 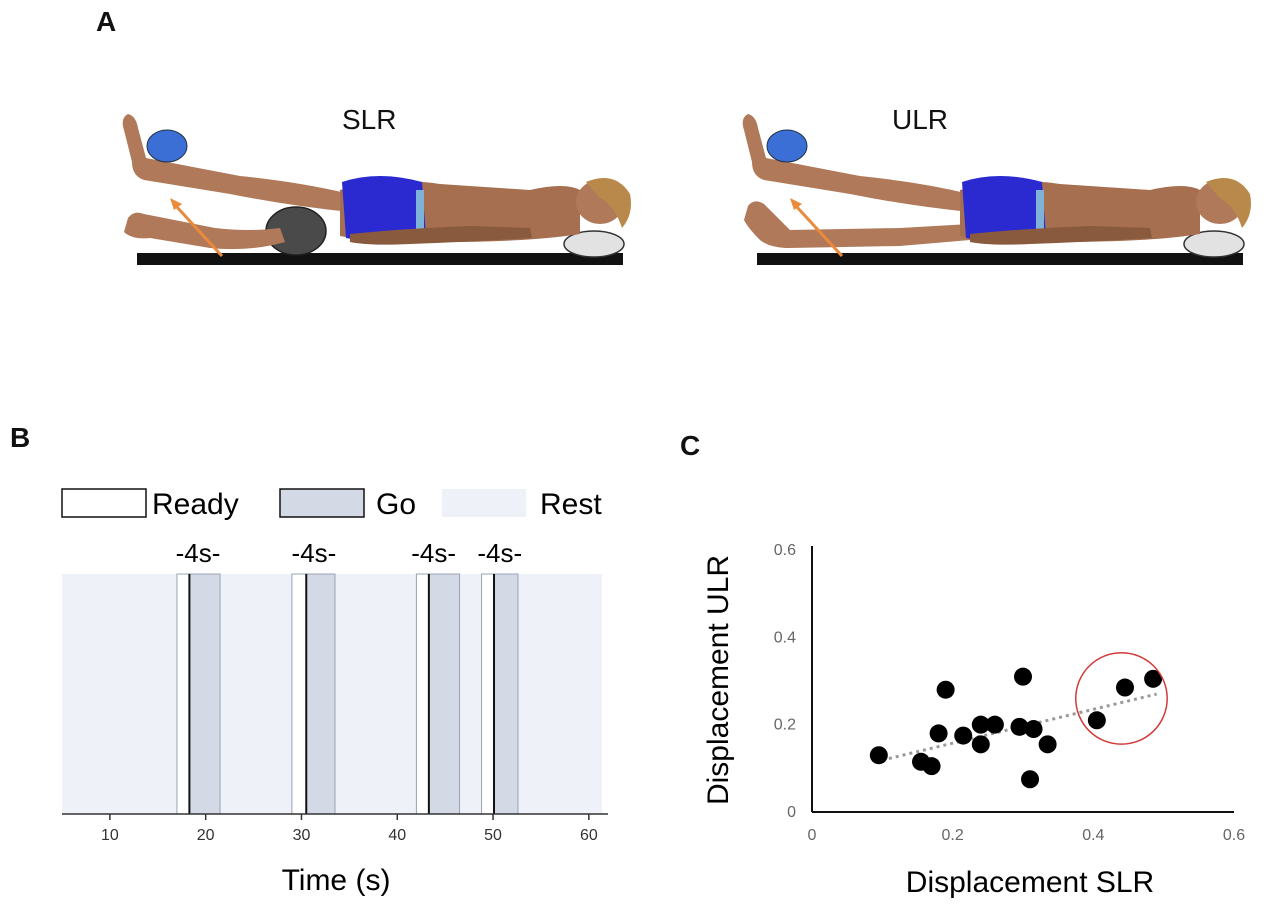 I want to click on y-tick-label-0.6: 0.6, so click(x=785, y=550).